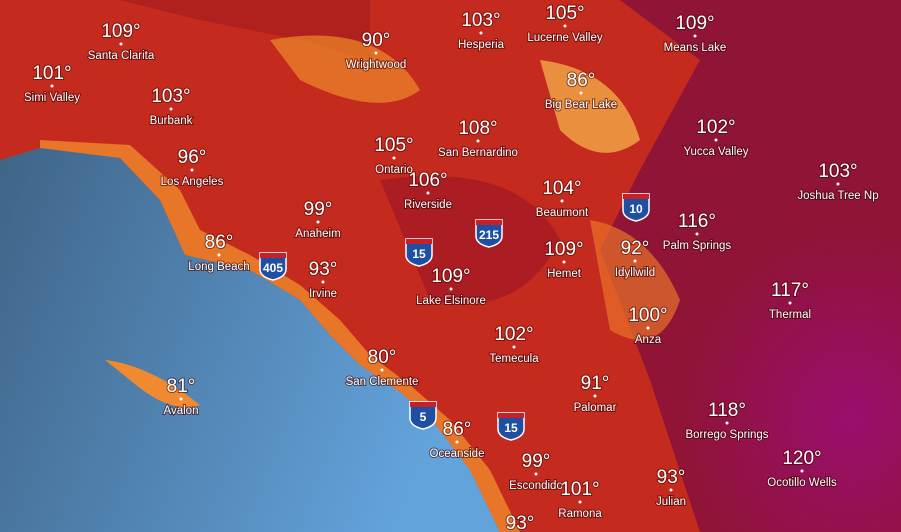 The image size is (901, 532). Describe the element at coordinates (181, 386) in the screenshot. I see `temperature: 81°` at that location.